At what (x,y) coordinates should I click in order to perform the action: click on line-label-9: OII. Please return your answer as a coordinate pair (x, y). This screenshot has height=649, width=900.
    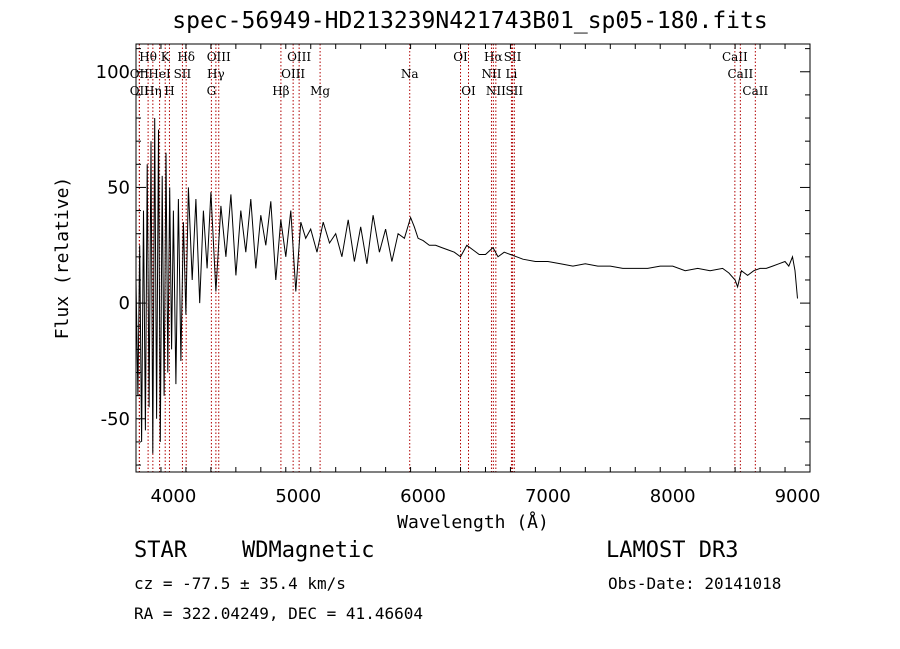
    Looking at the image, I should click on (140, 74).